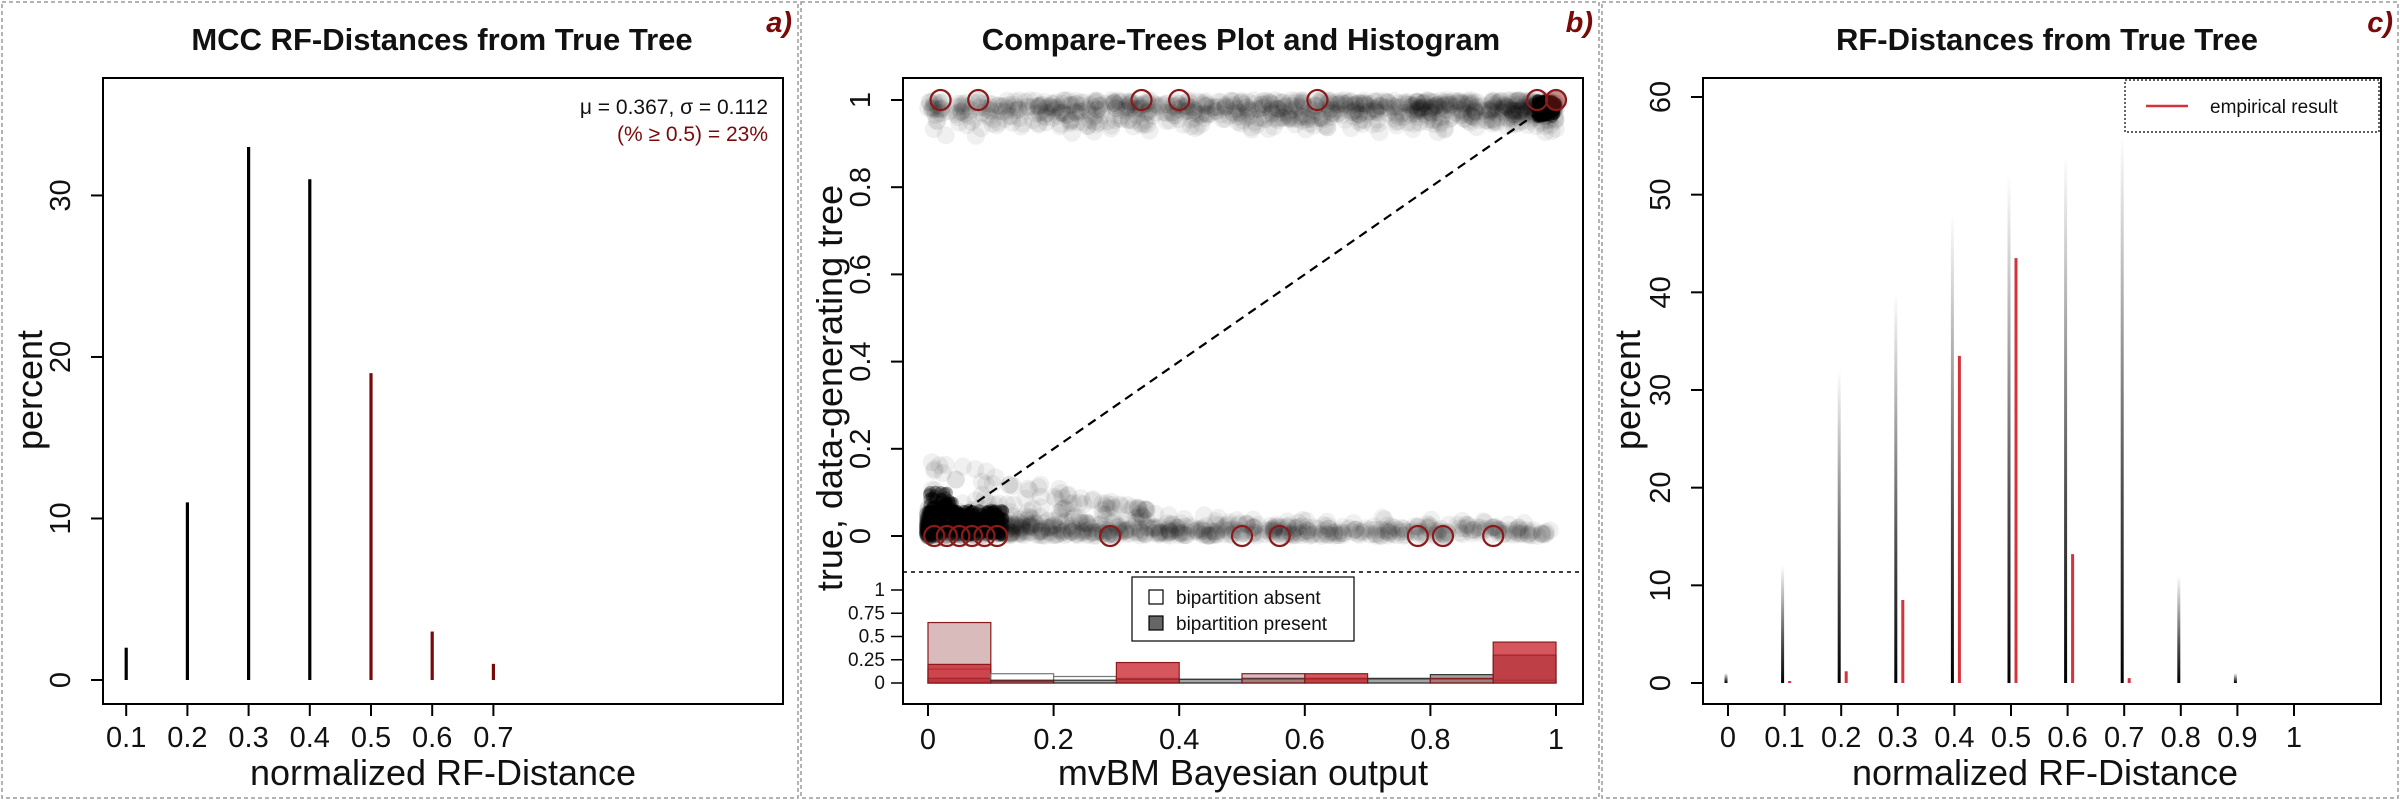  What do you see at coordinates (1252, 624) in the screenshot?
I see `legend-present-label: bipartition present` at bounding box center [1252, 624].